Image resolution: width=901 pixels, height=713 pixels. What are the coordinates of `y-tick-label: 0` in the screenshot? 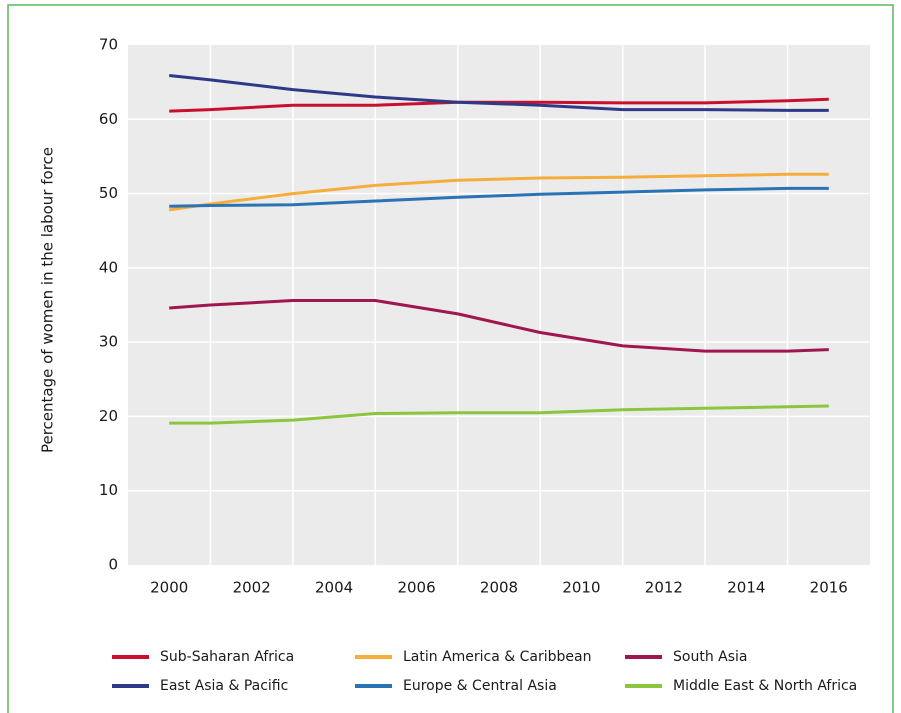 It's located at (113, 565).